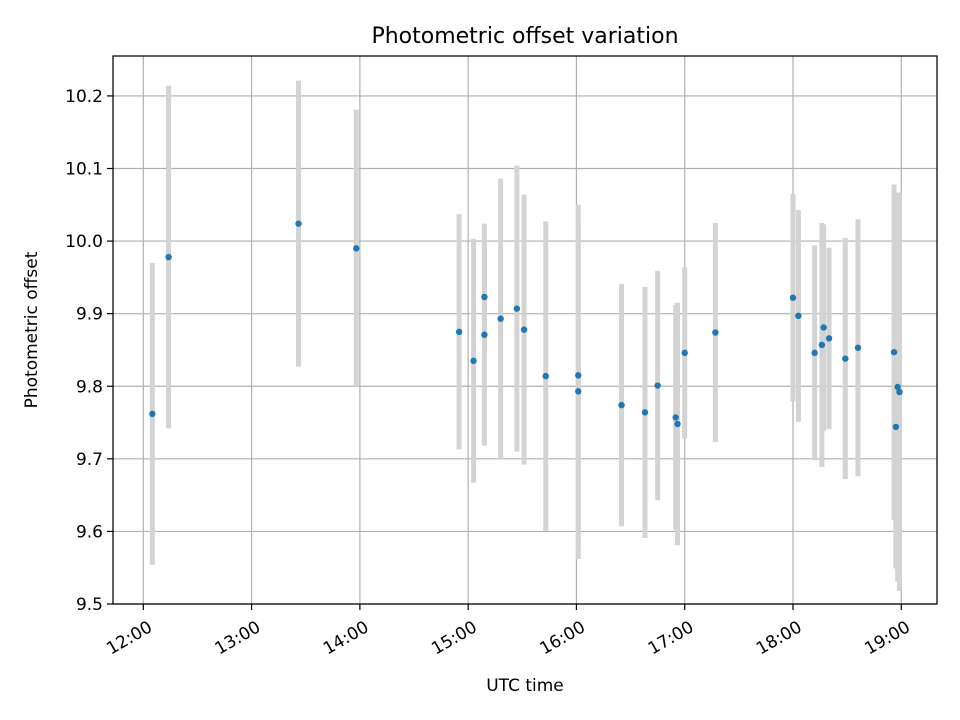  What do you see at coordinates (89, 605) in the screenshot?
I see `y-tick-label: 9.5` at bounding box center [89, 605].